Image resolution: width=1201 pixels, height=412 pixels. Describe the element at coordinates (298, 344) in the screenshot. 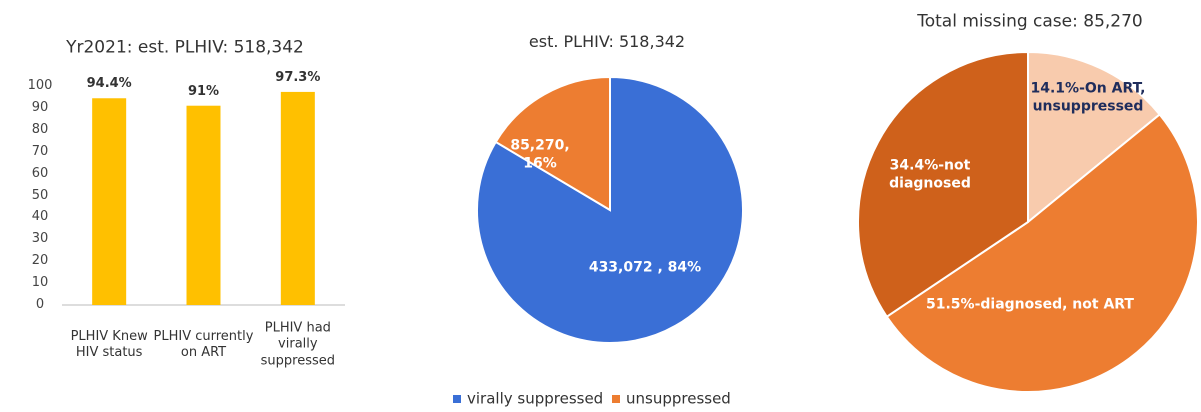

I see `x-tick-label: PLHIV had virally suppressed` at that location.